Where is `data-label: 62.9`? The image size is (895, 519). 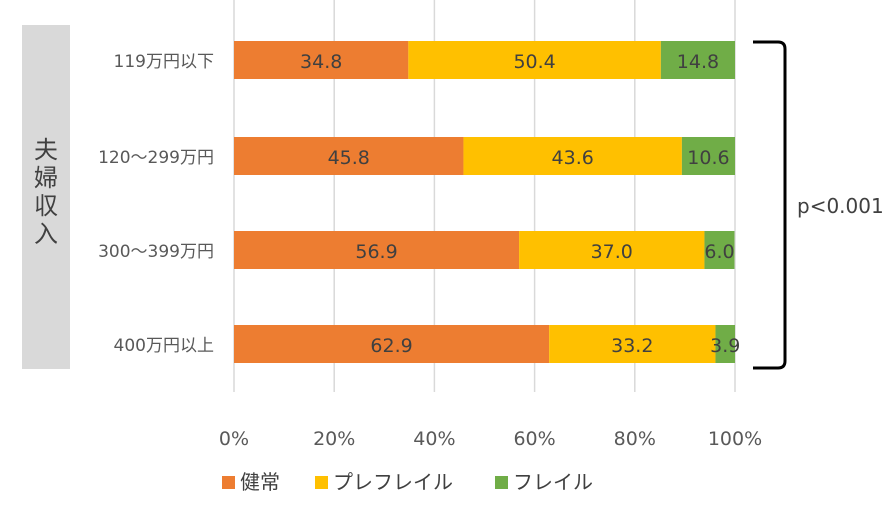
data-label: 62.9 is located at coordinates (391, 346).